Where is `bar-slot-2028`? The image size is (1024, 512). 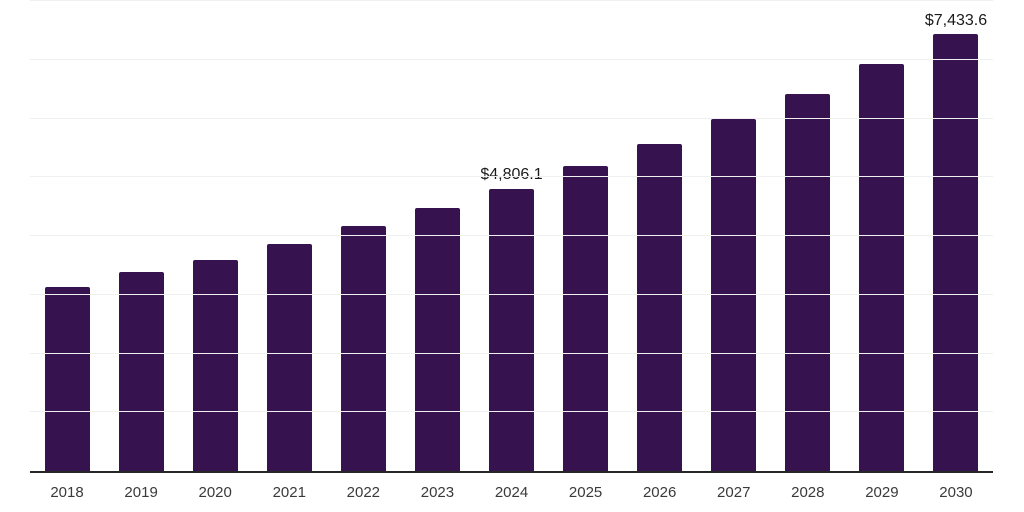
bar-slot-2028 is located at coordinates (808, 236).